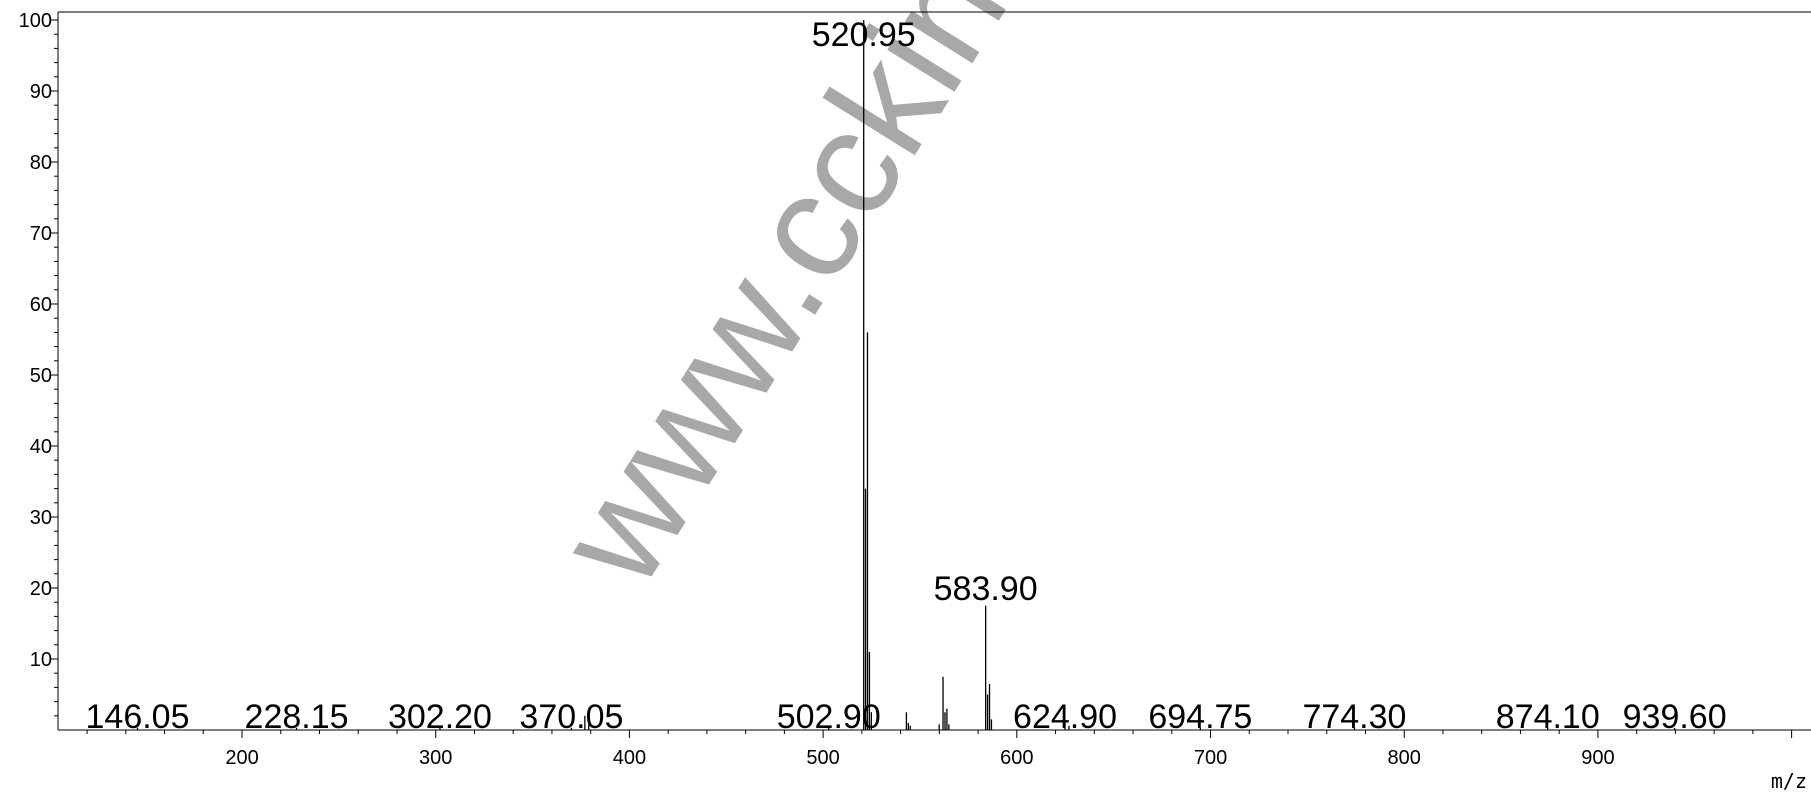  Describe the element at coordinates (41, 518) in the screenshot. I see `y-tick-label: 30` at that location.